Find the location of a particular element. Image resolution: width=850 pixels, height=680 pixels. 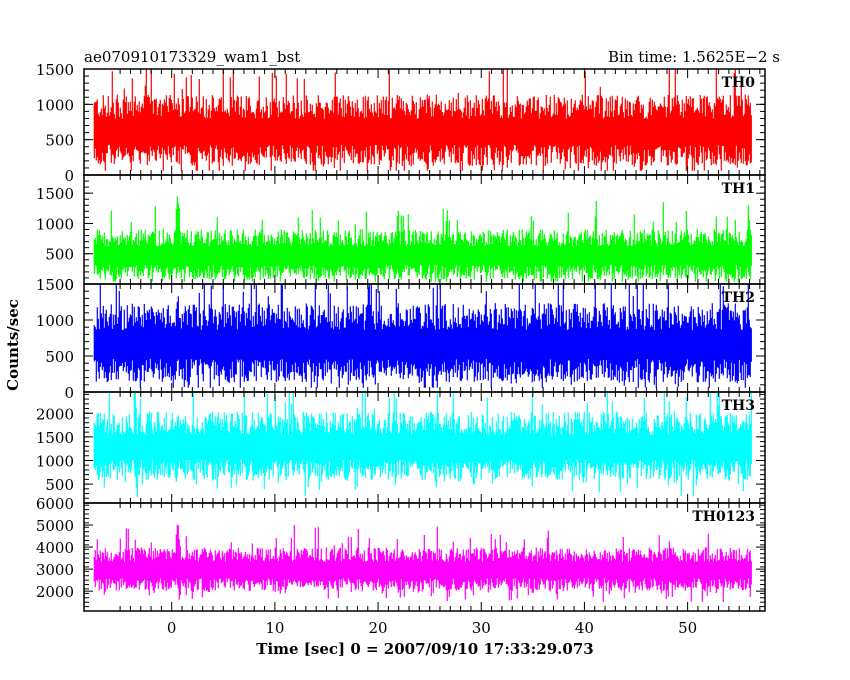

y-tick-label: 4000 is located at coordinates (55, 548).